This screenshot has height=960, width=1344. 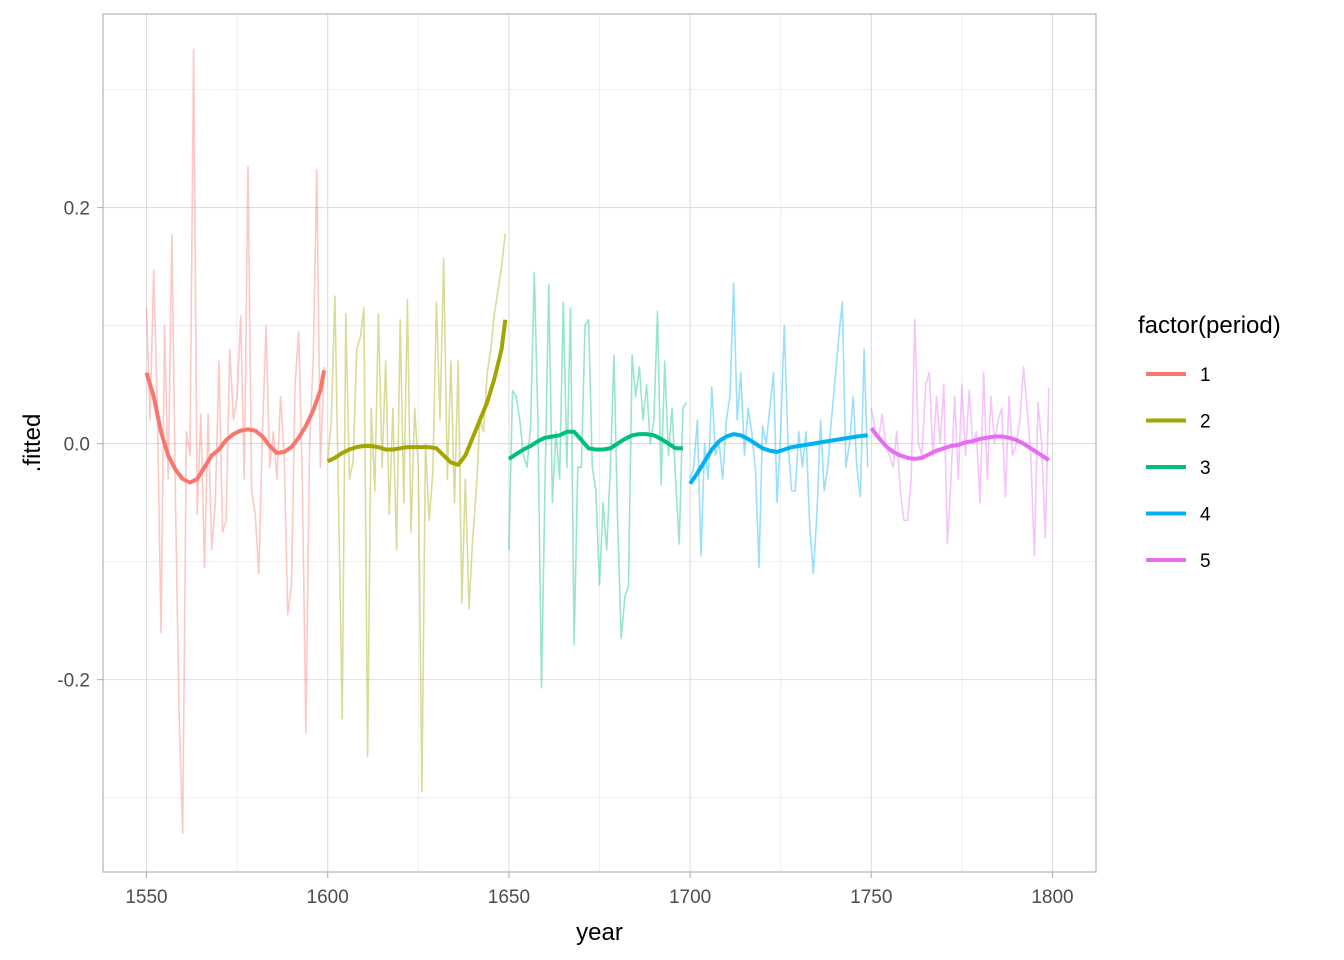 What do you see at coordinates (1052, 897) in the screenshot?
I see `x-tick-label: 1800` at bounding box center [1052, 897].